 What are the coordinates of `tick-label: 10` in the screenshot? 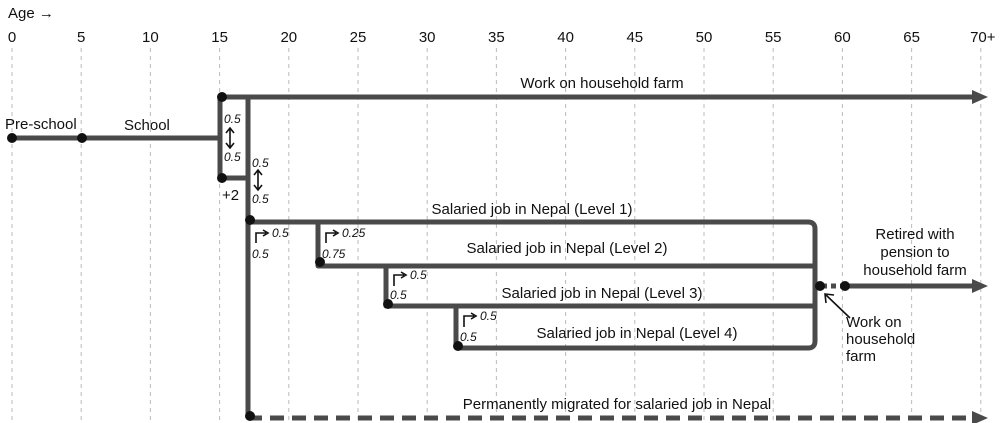 It's located at (150, 37).